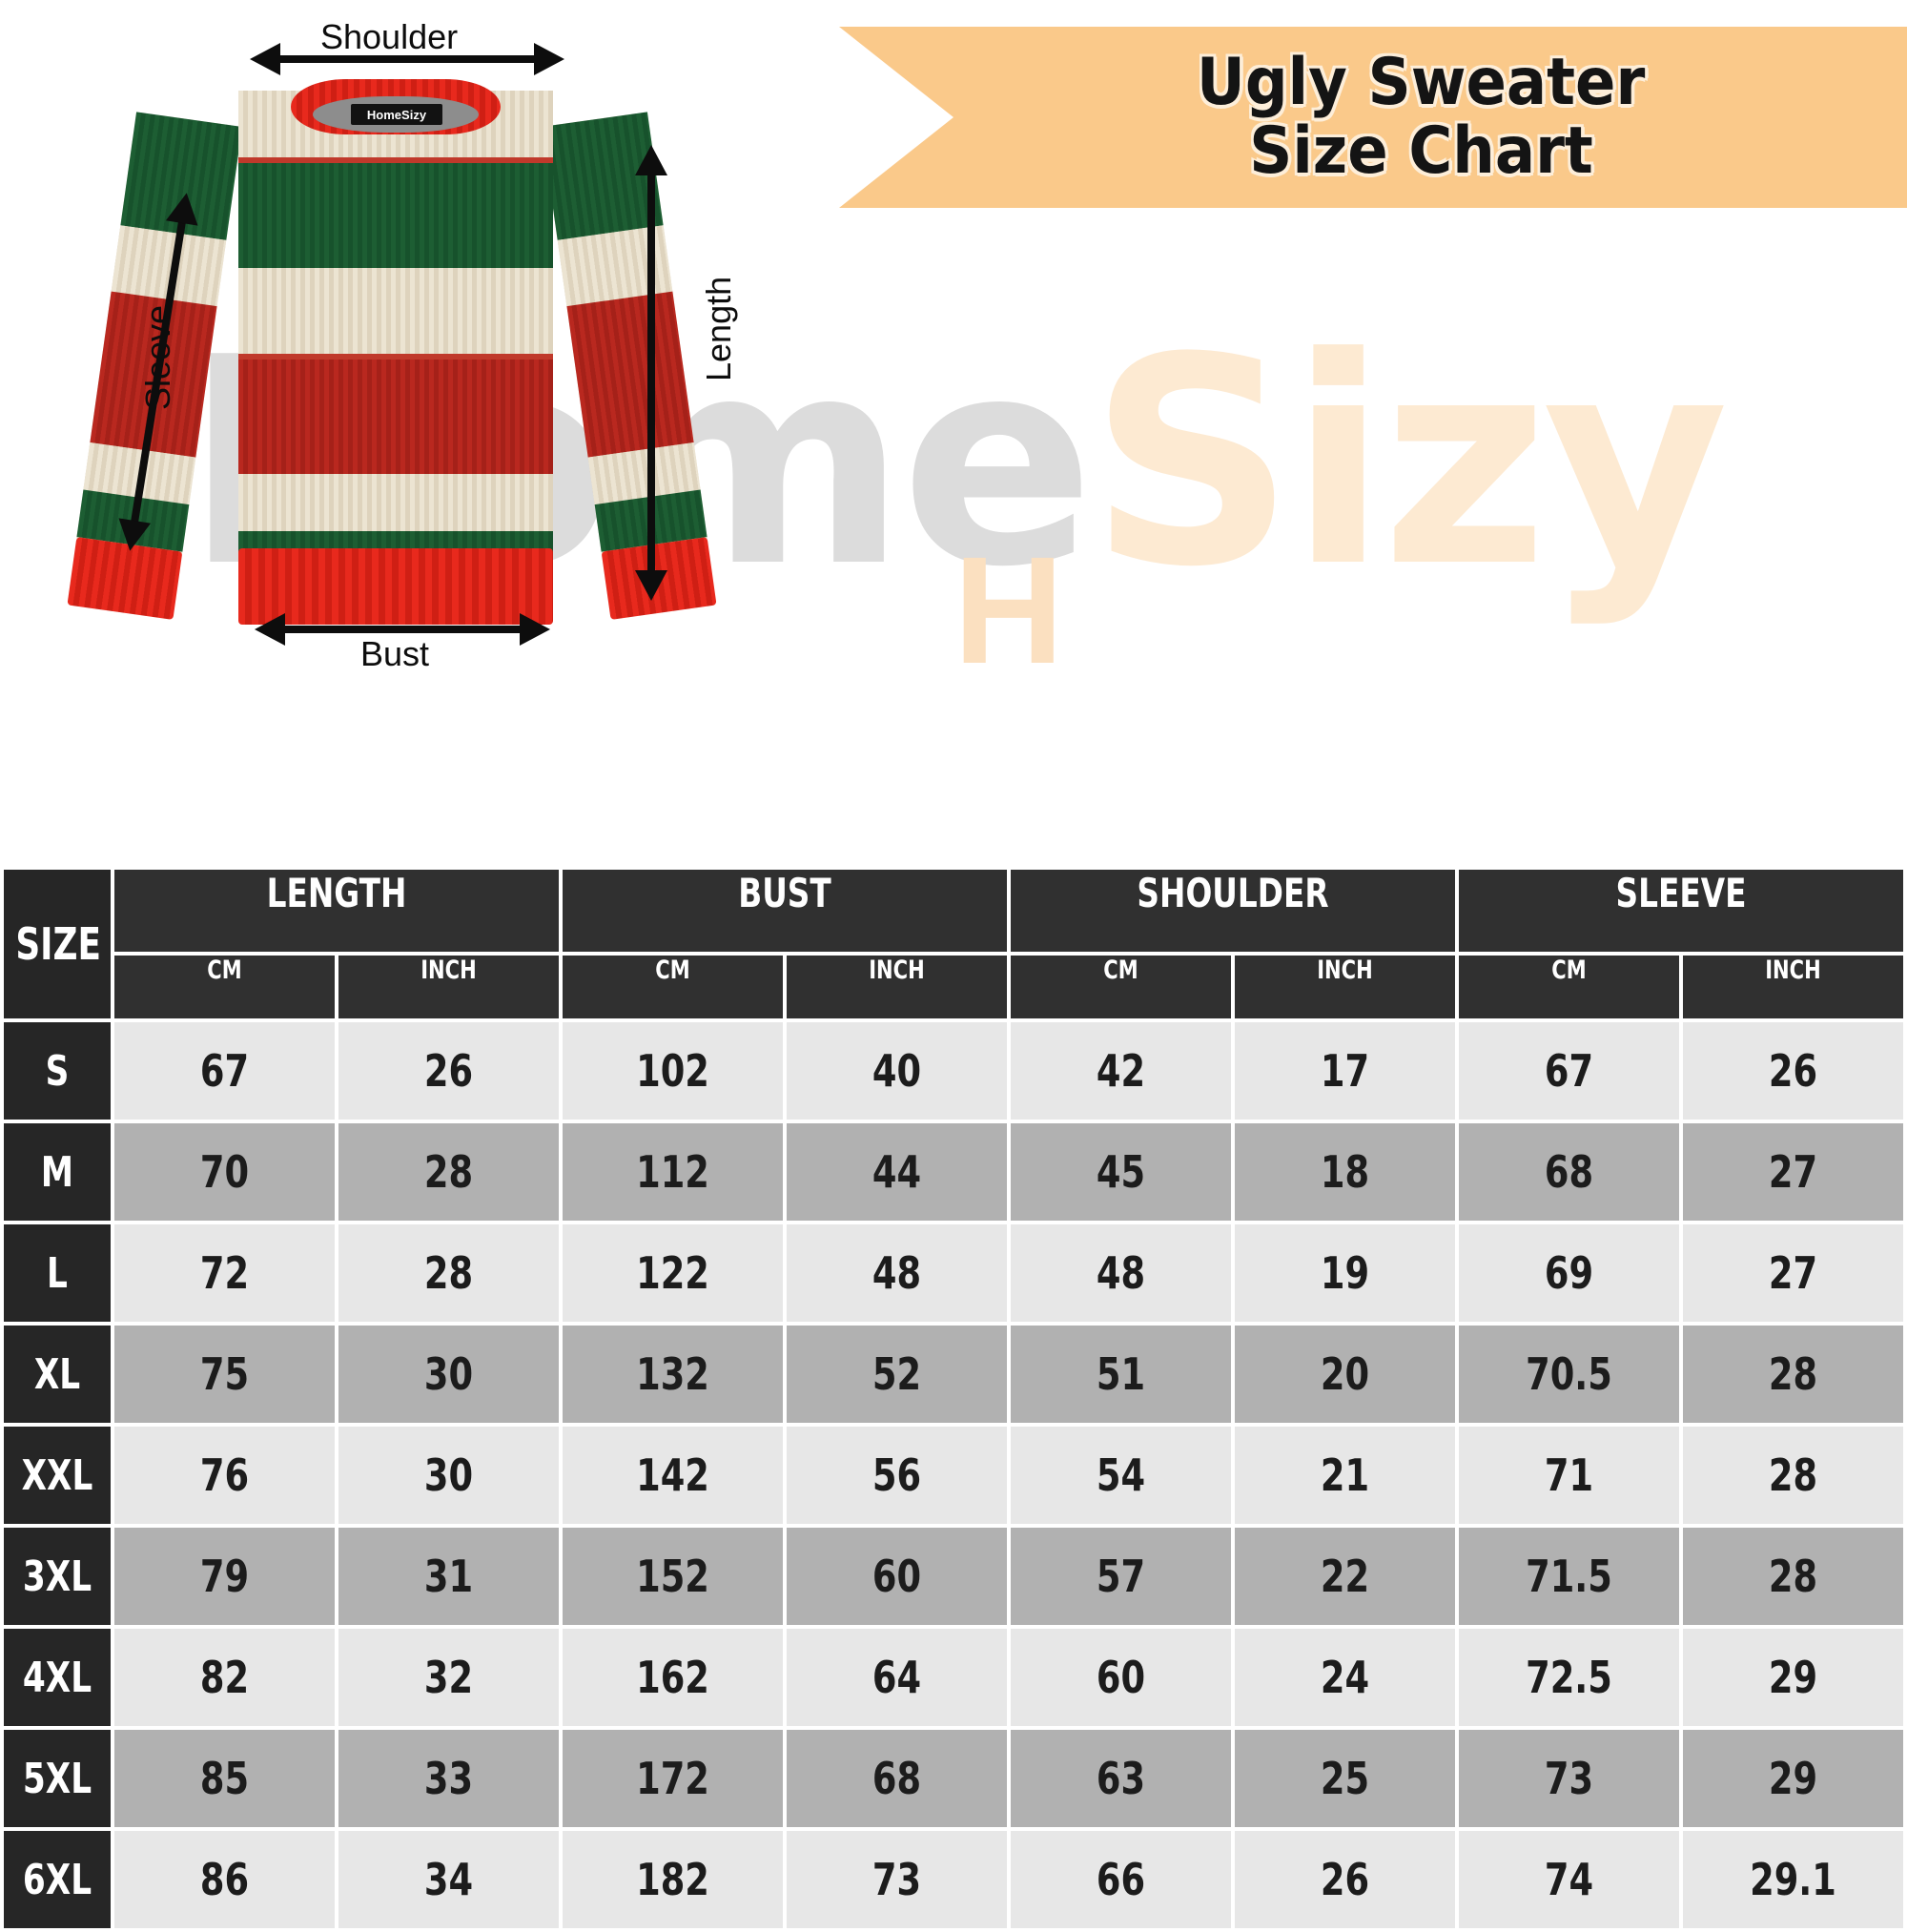 Image resolution: width=1907 pixels, height=1932 pixels. What do you see at coordinates (953, 1879) in the screenshot?
I see `table-row: 6XL 86 34 182 73 66 26 74 29.1` at bounding box center [953, 1879].